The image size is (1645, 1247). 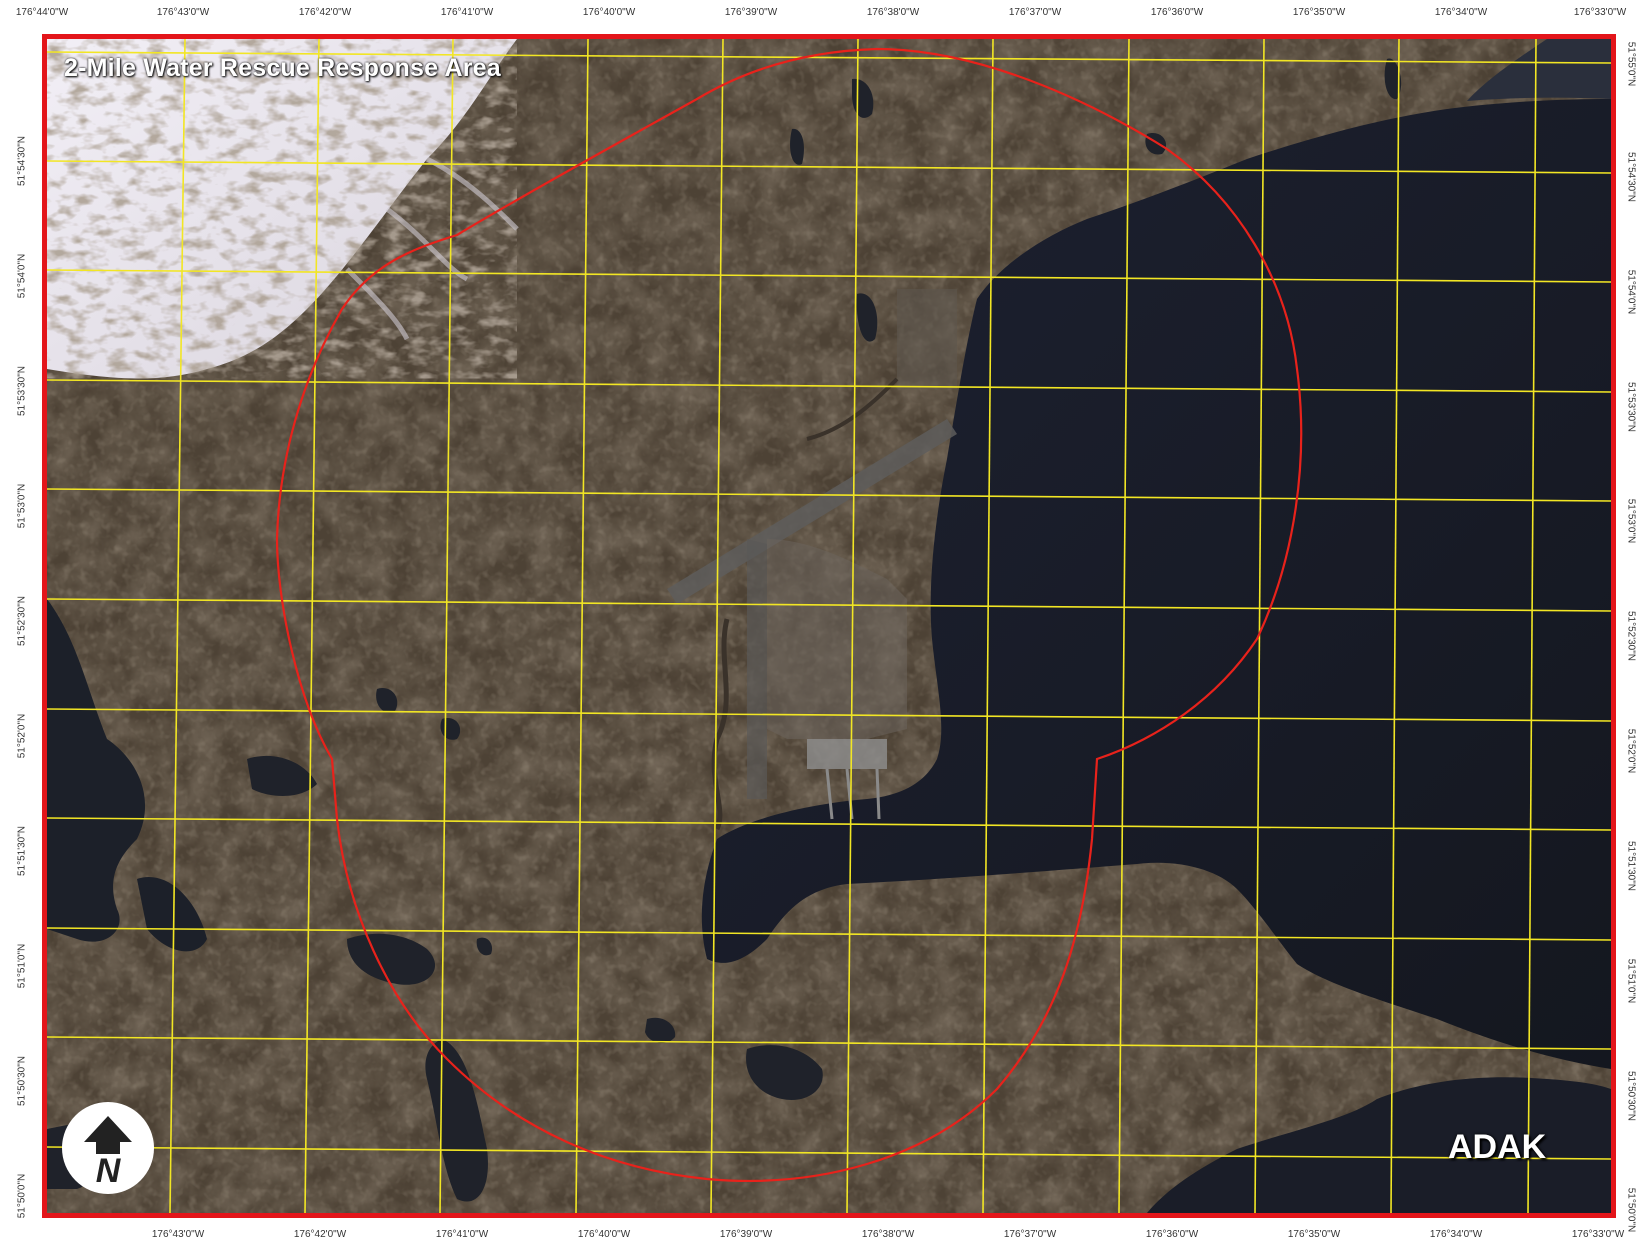 What do you see at coordinates (1379, 1145) in the screenshot?
I see `south-bay-water` at bounding box center [1379, 1145].